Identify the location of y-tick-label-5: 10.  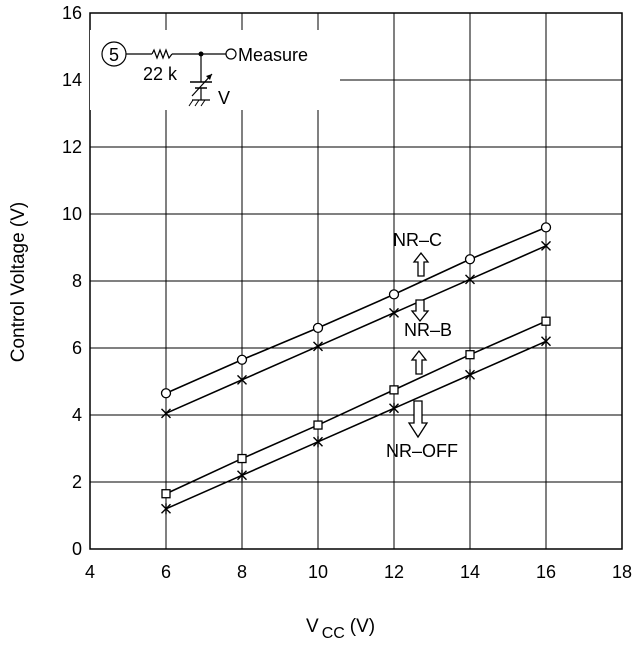
(72, 214).